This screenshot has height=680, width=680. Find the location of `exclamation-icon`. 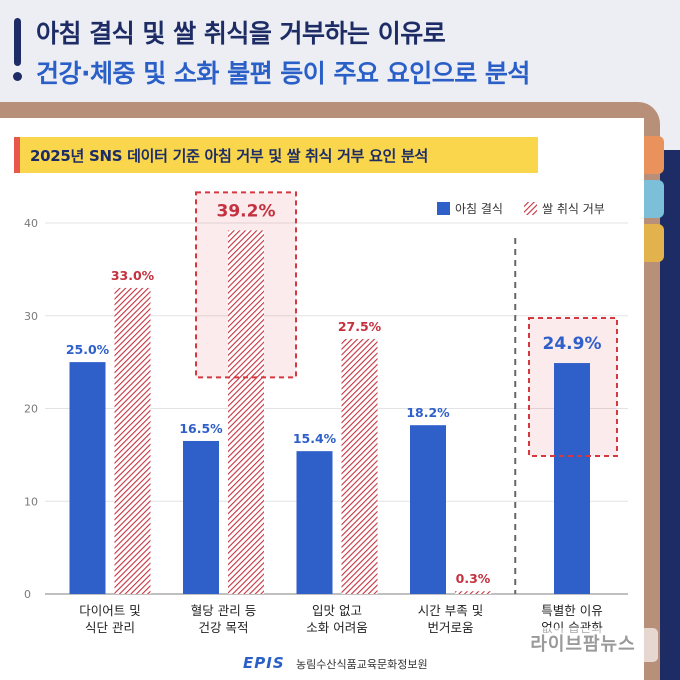

exclamation-icon is located at coordinates (17, 42).